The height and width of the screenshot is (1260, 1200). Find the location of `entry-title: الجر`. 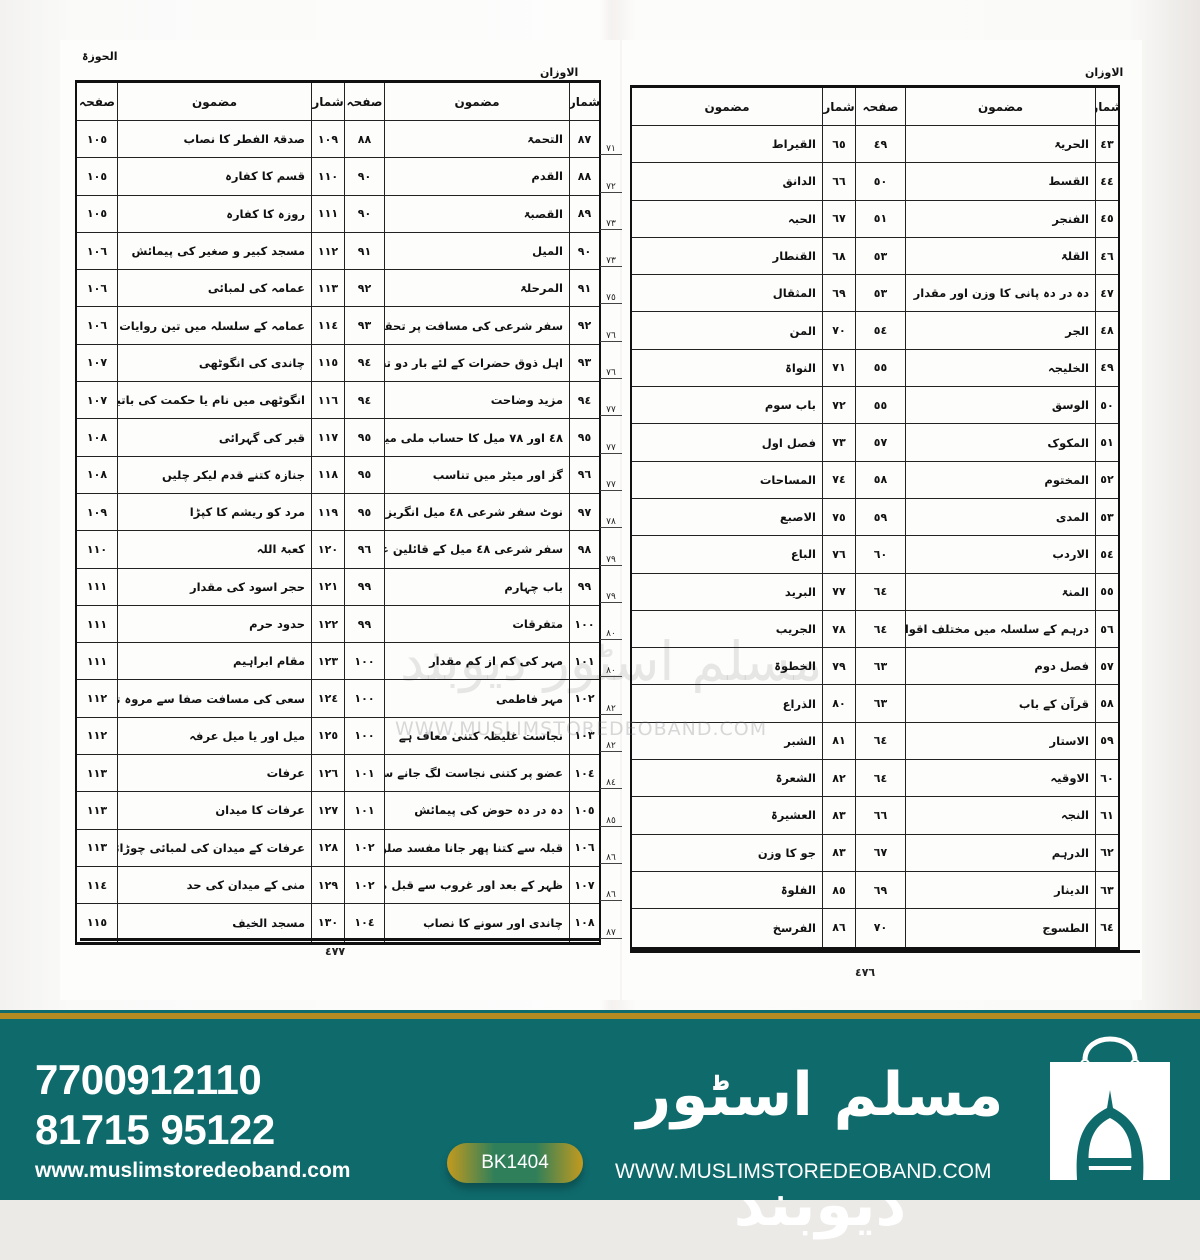

entry-title: الجر is located at coordinates (1000, 330).